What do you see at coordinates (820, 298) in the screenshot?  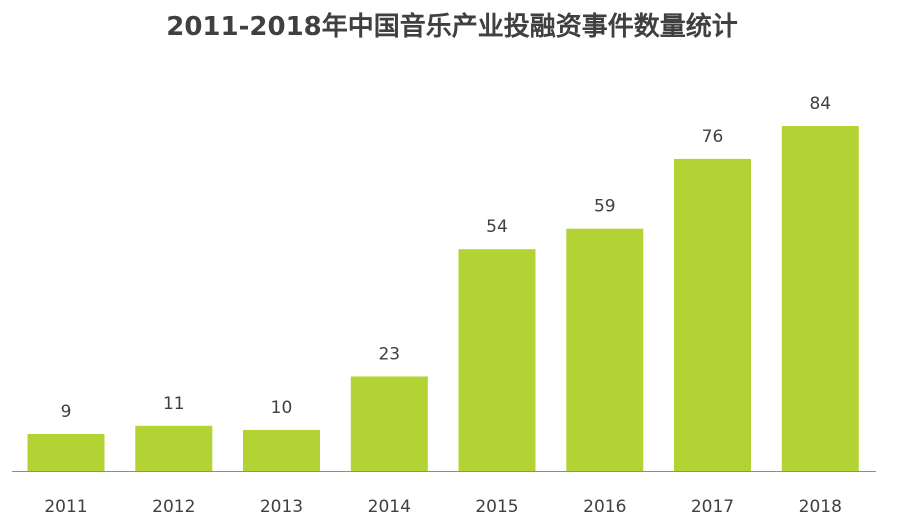 I see `bar-2018` at bounding box center [820, 298].